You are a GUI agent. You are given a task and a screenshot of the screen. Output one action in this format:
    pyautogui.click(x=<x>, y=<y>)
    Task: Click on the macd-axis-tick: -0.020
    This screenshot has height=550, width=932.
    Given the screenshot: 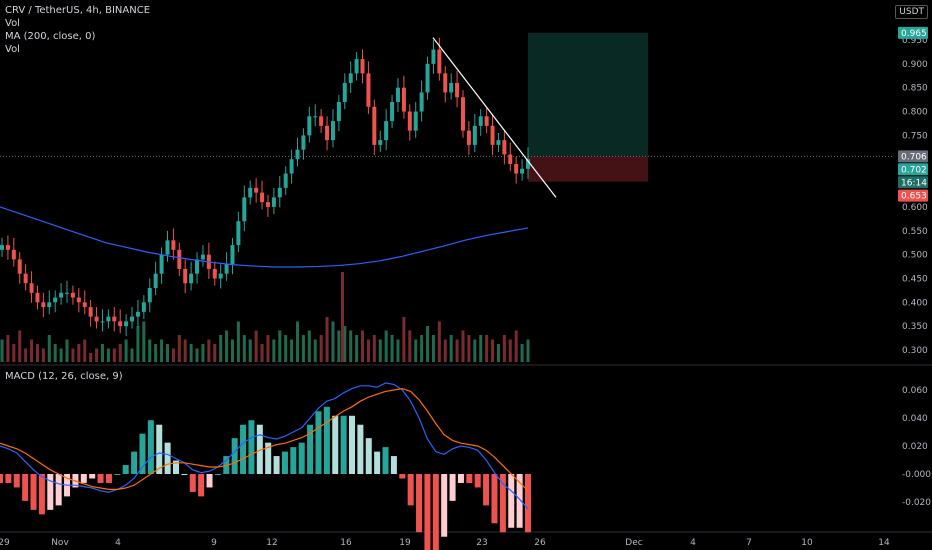 What is the action you would take?
    pyautogui.click(x=916, y=503)
    